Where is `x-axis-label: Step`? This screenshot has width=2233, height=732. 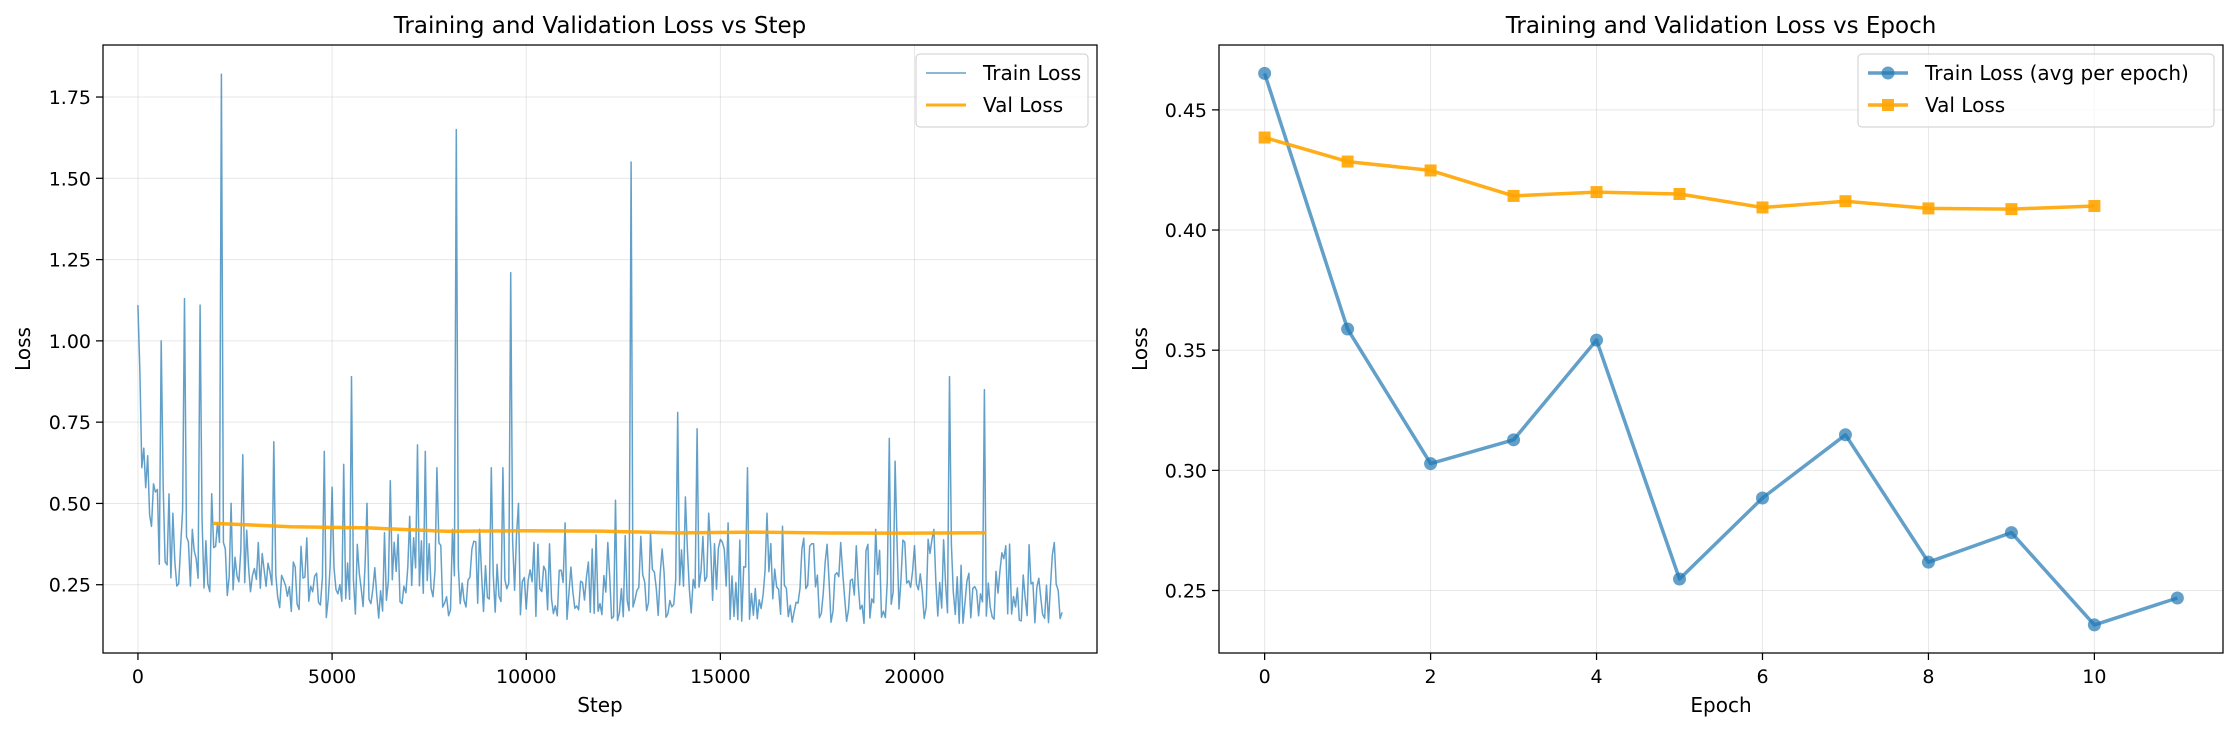
x-axis-label: Step is located at coordinates (600, 705).